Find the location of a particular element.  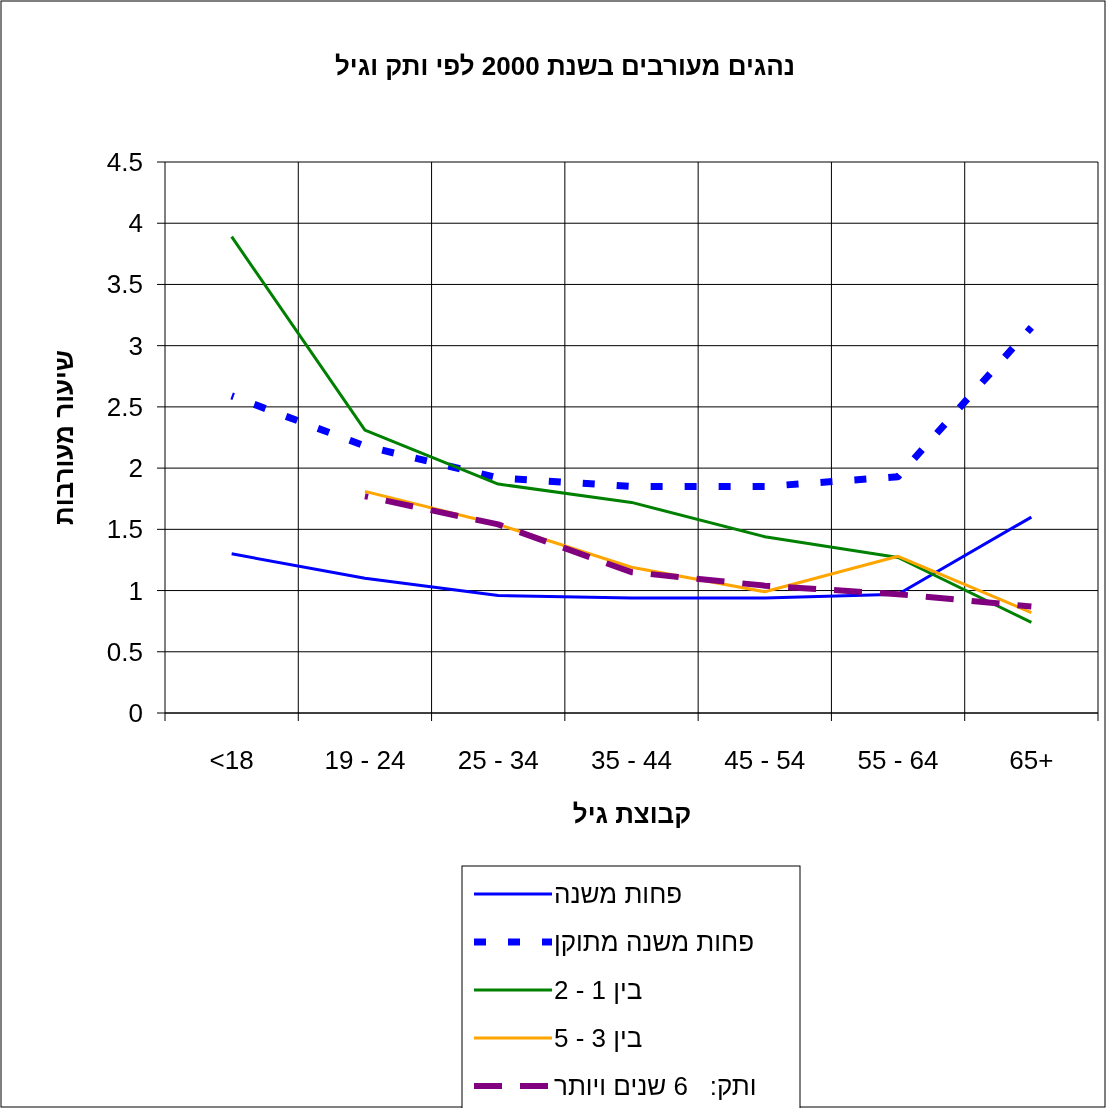

x-axis-title: קבוצת גיל is located at coordinates (632, 814).